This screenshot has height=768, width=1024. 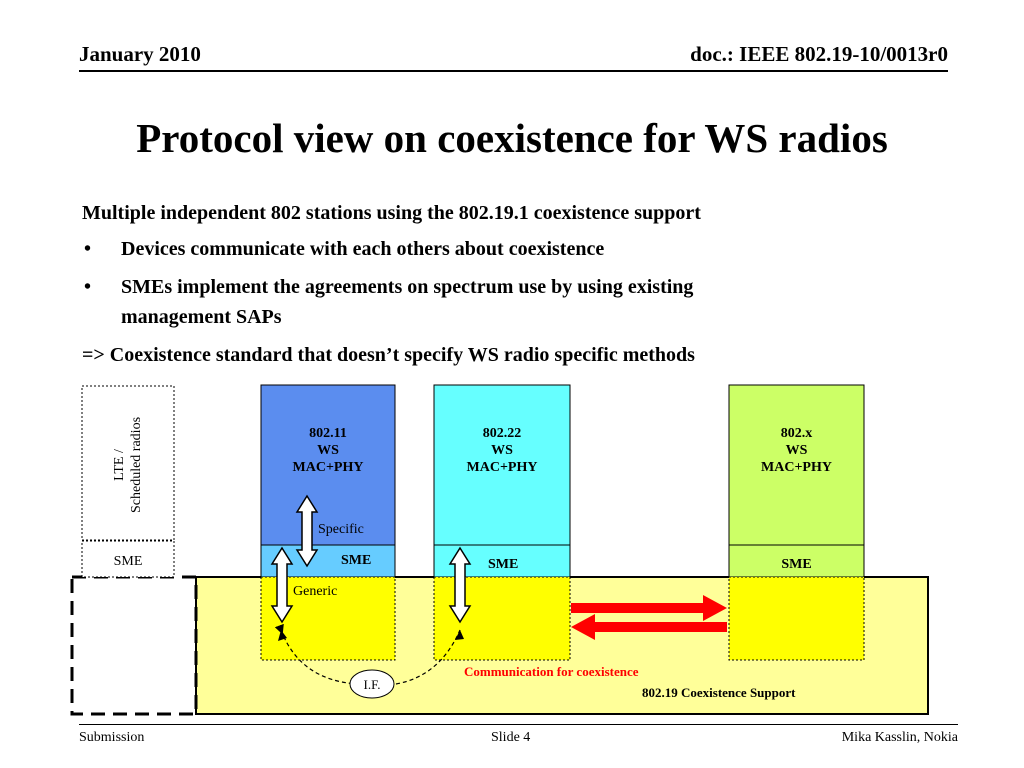 I want to click on if-curve-right-head, so click(x=459, y=635).